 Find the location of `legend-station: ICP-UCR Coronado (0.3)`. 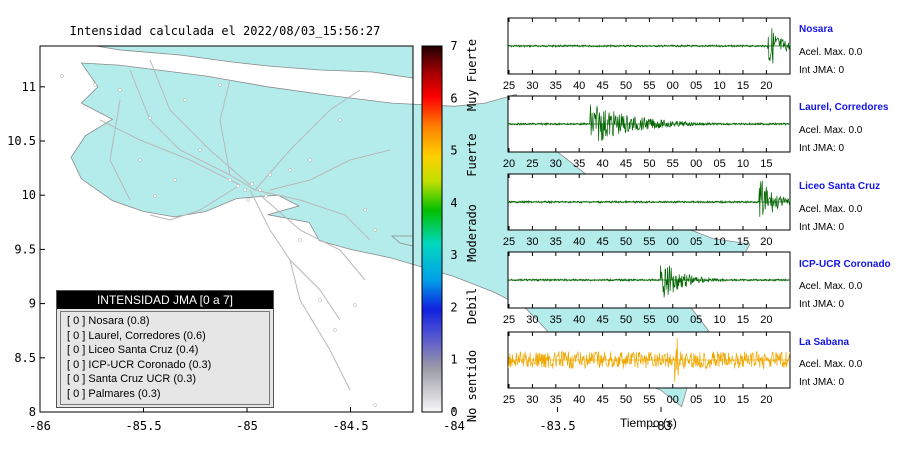

legend-station: ICP-UCR Coronado (0.3) is located at coordinates (150, 364).